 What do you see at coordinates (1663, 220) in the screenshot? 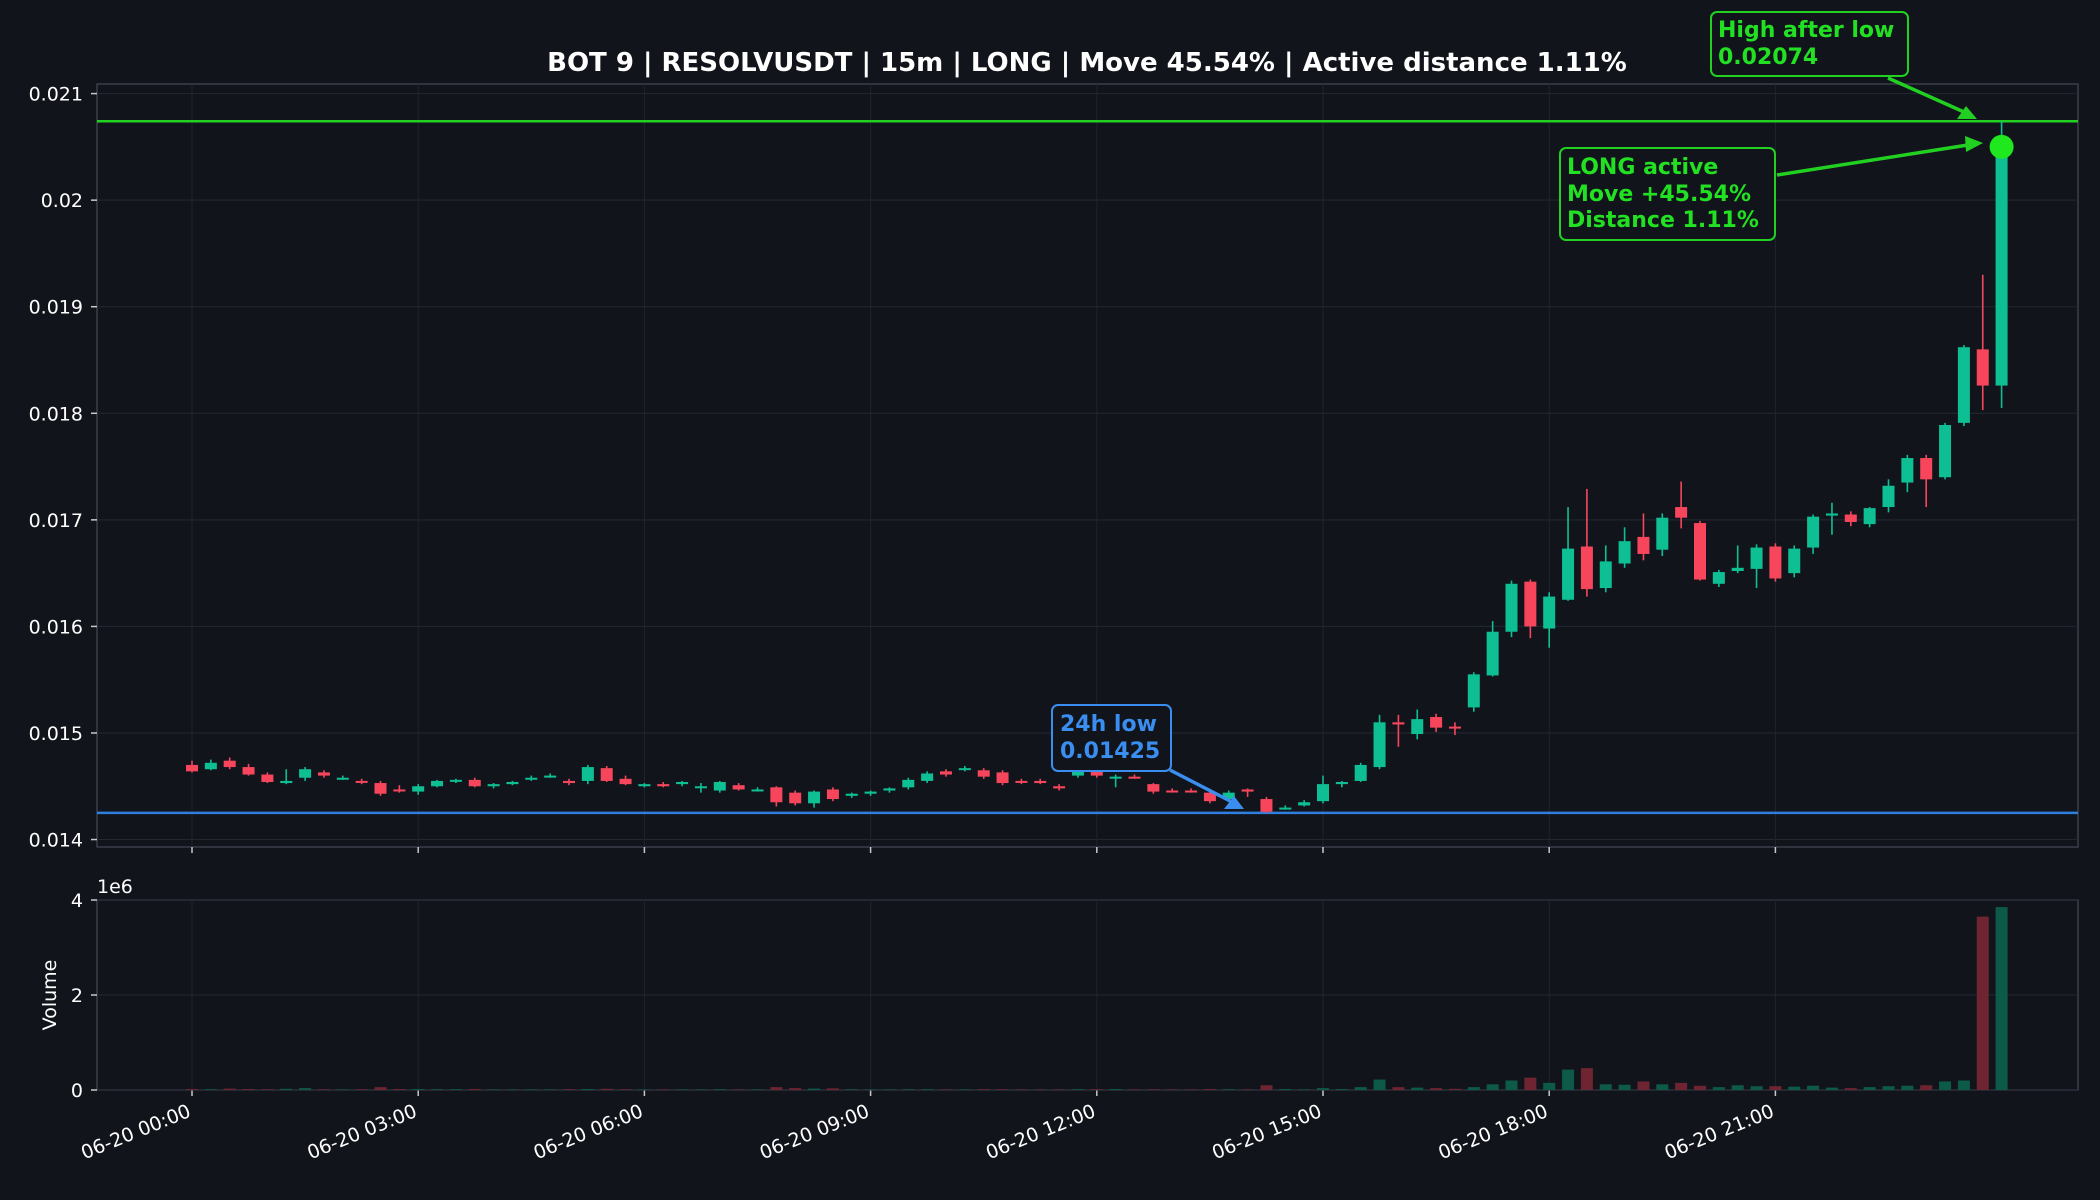
I see `active-annotation-distance: Distance 1.11%` at bounding box center [1663, 220].